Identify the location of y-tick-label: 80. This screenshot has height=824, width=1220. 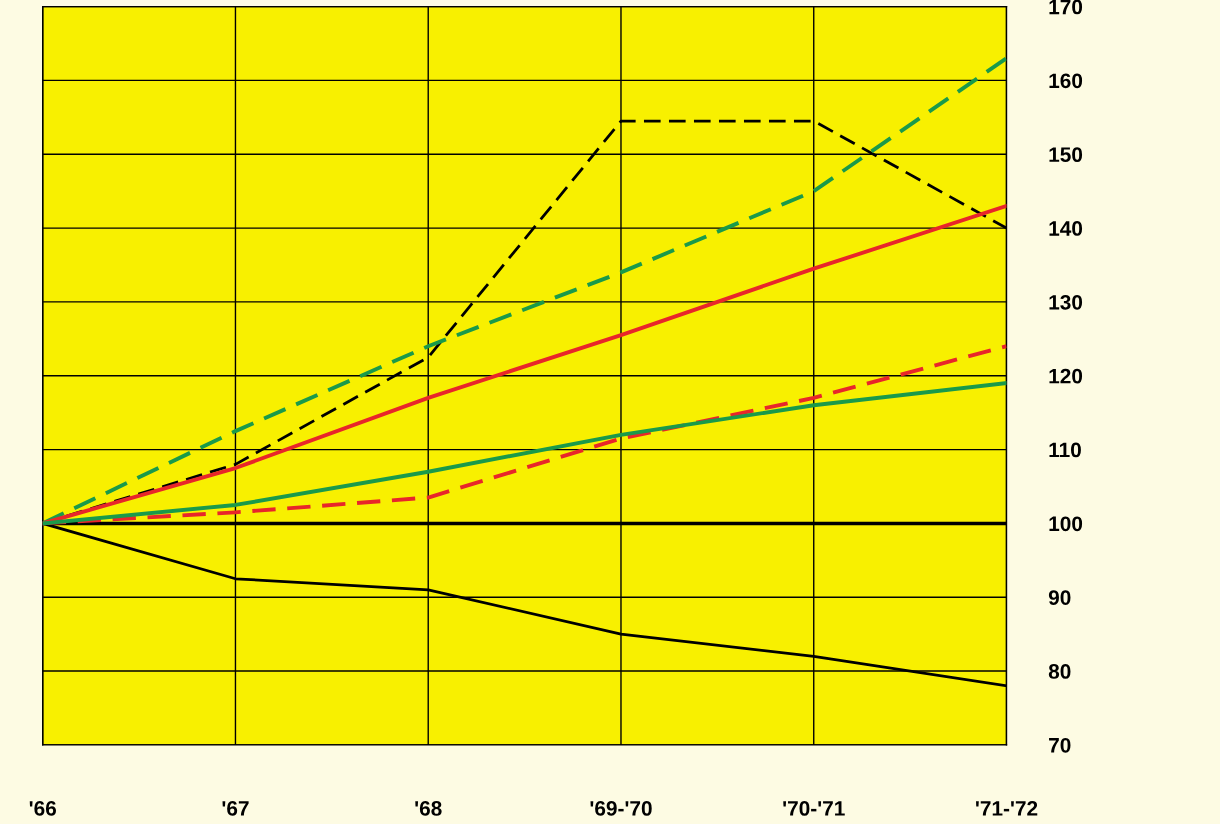
(1059, 671).